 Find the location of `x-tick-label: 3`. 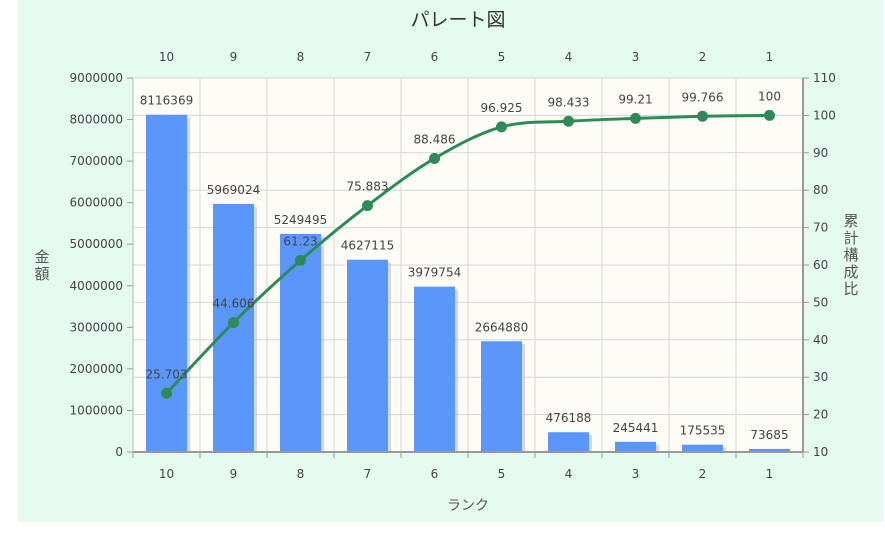

x-tick-label: 3 is located at coordinates (636, 474).